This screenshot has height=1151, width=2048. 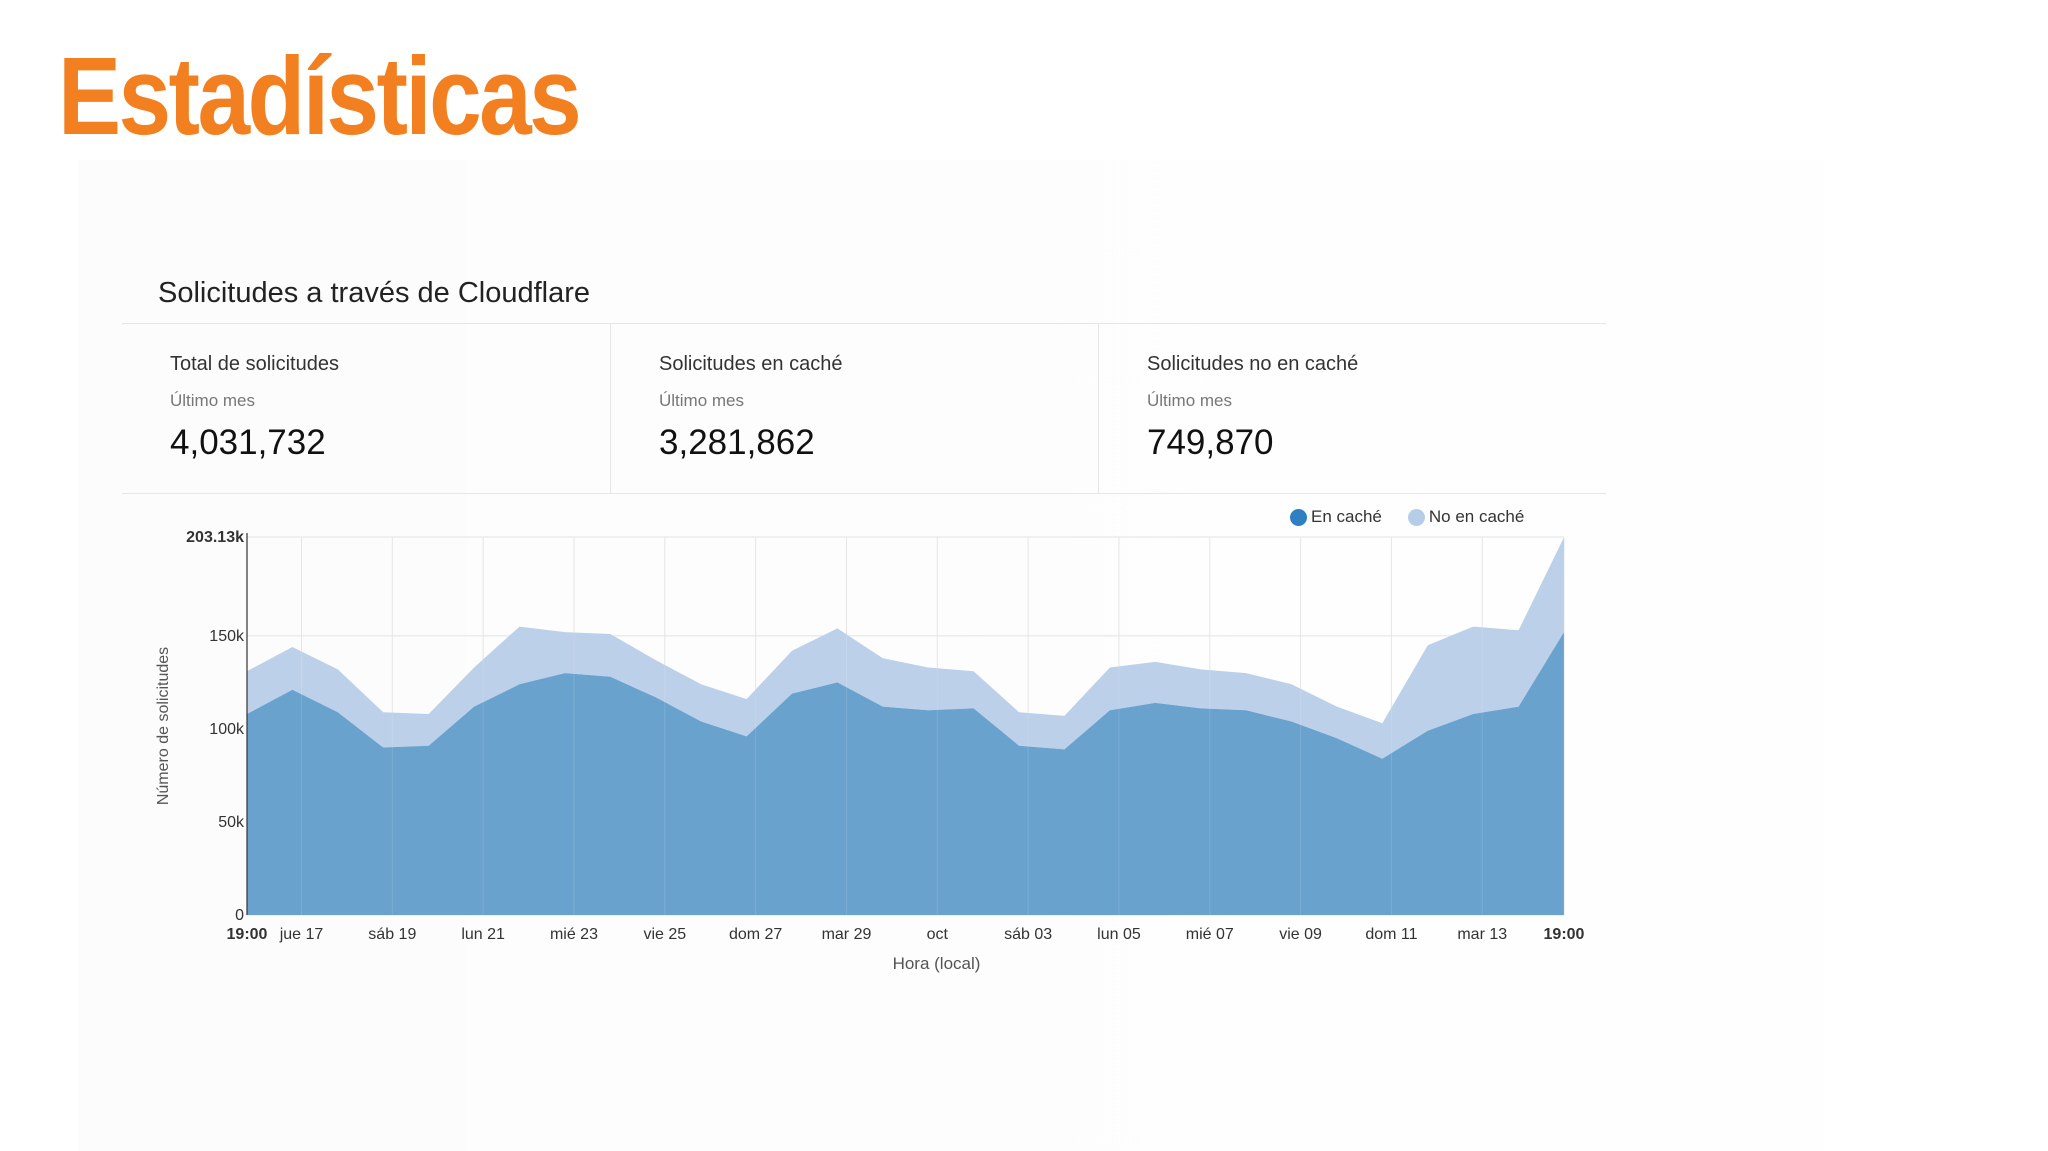 I want to click on x-tick-label: vie 25, so click(x=664, y=934).